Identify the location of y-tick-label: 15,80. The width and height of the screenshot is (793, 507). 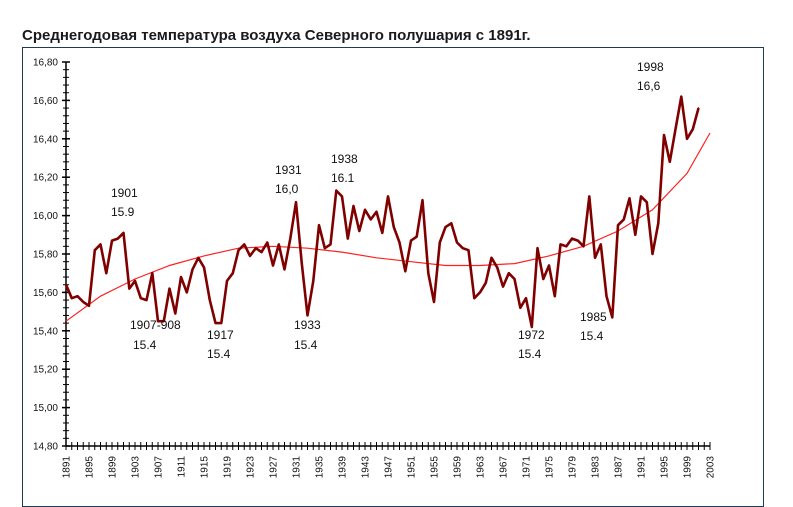
(45, 255).